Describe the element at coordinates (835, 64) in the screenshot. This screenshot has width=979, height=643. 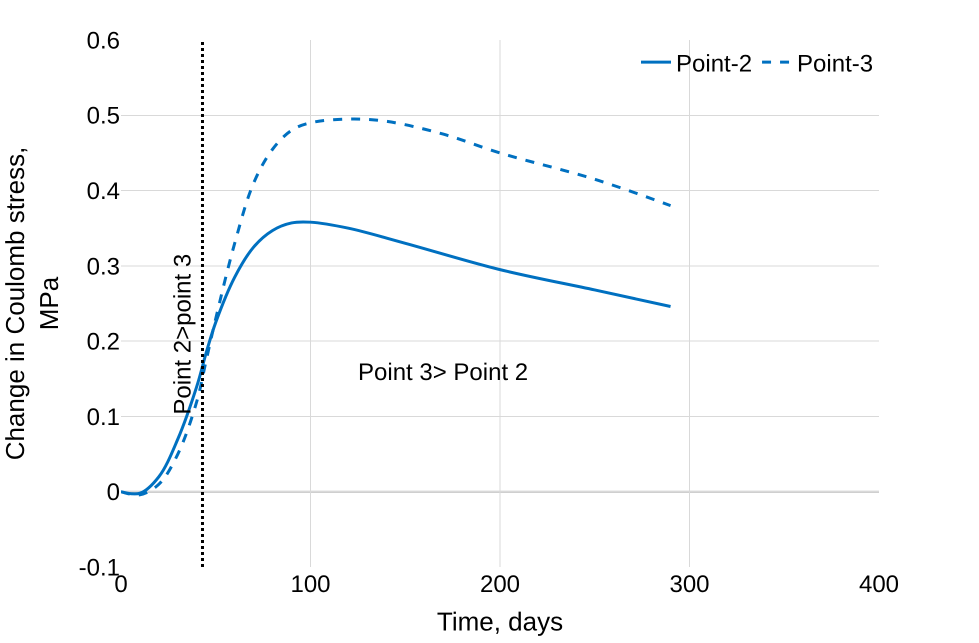
I see `legend-label: Point-3` at that location.